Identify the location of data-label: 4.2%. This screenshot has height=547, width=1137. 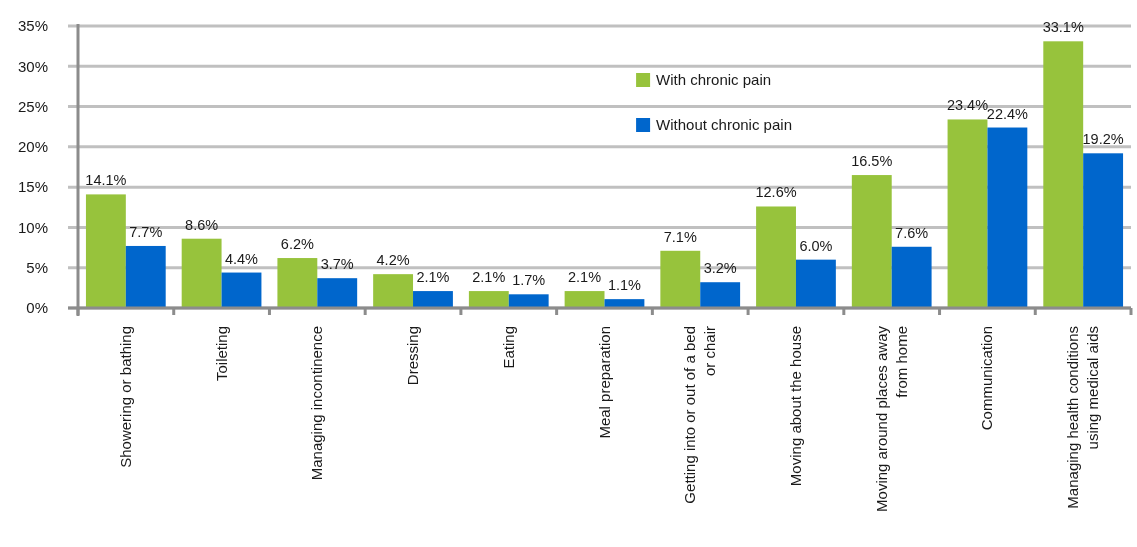
(393, 260).